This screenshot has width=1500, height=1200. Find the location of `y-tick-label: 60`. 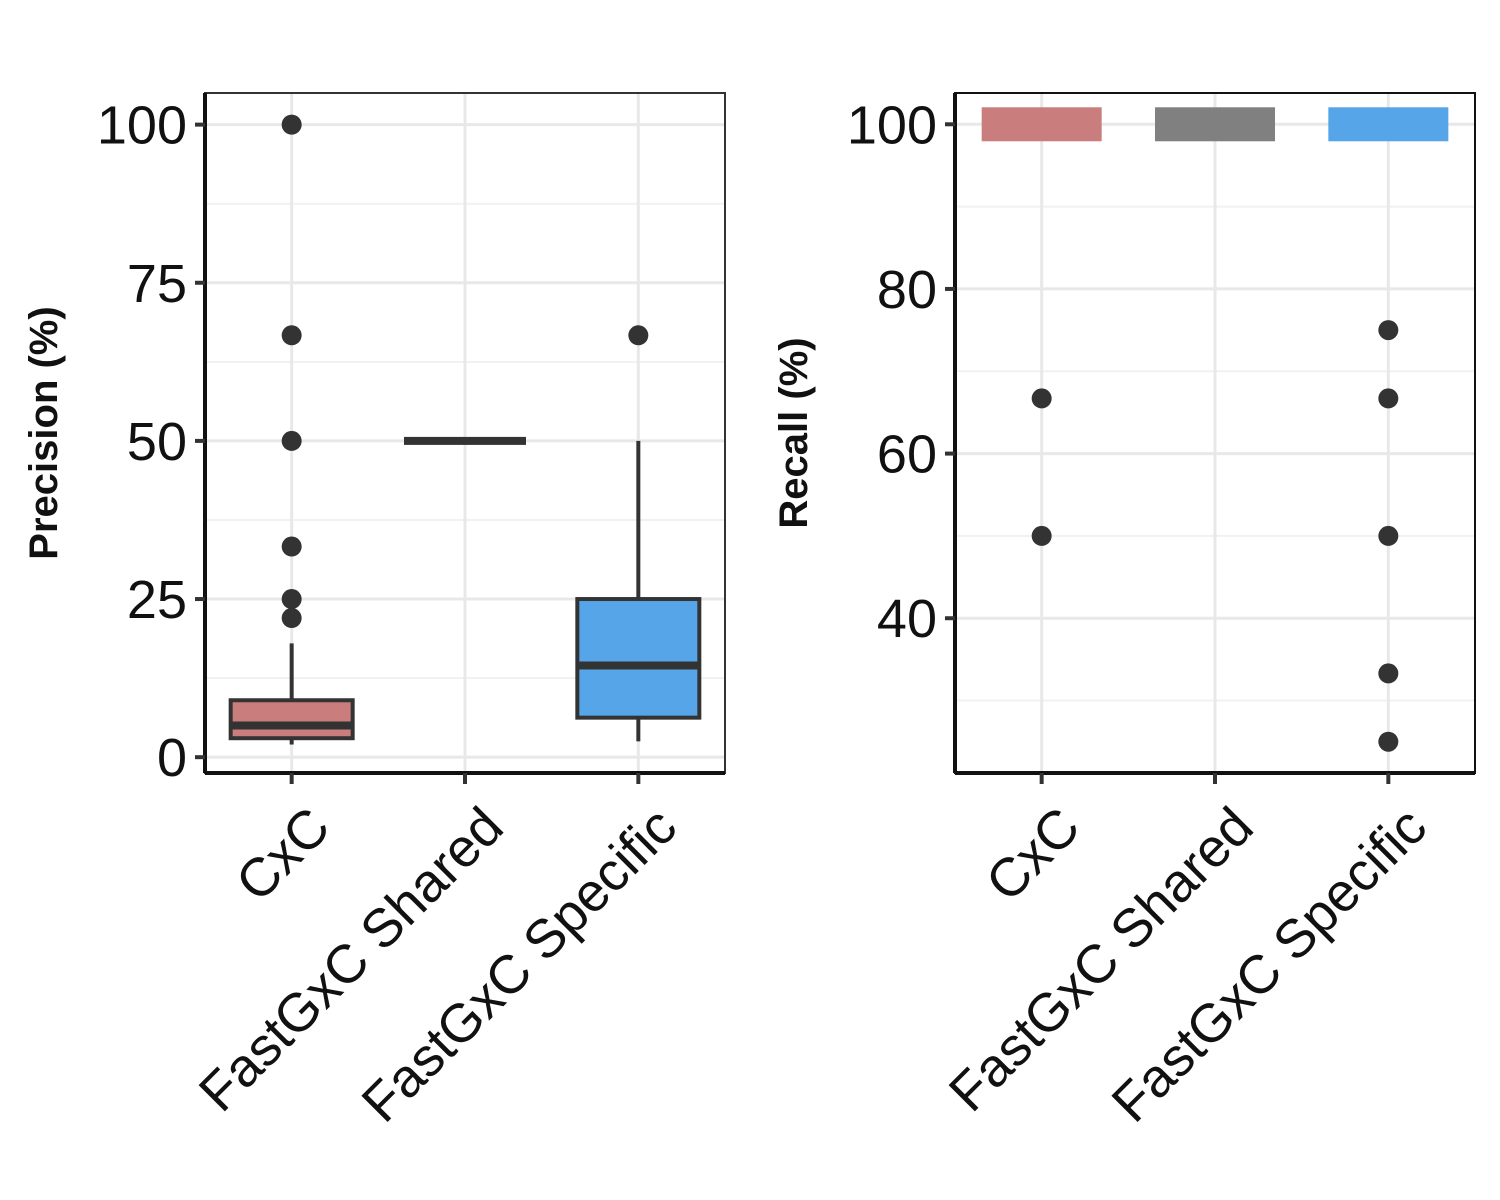

y-tick-label: 60 is located at coordinates (907, 455).